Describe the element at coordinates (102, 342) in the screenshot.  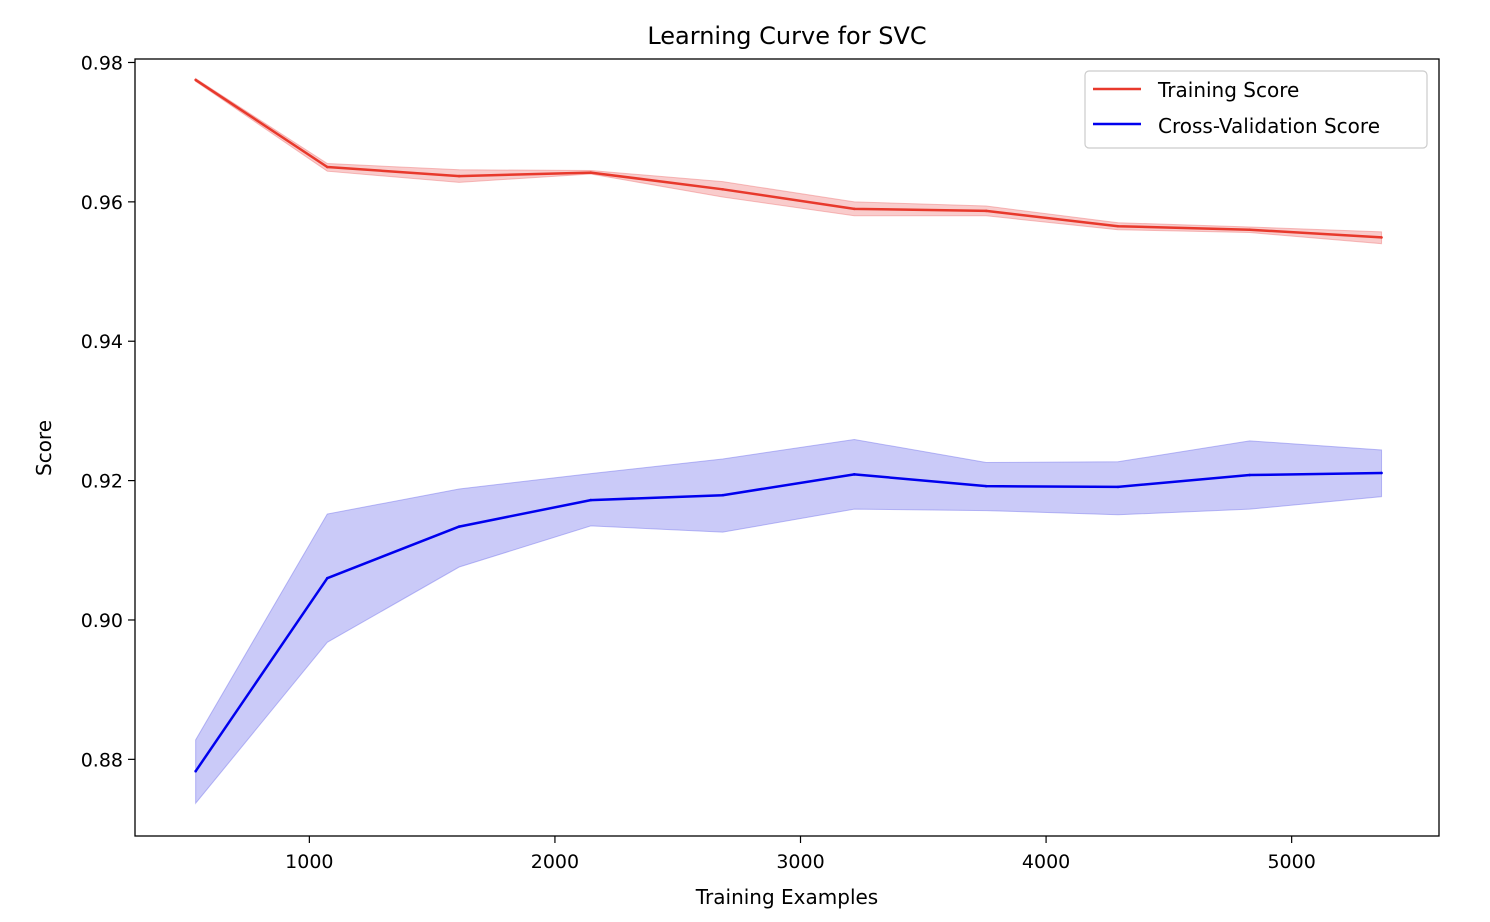
I see `y-tick-label: 0.94` at that location.